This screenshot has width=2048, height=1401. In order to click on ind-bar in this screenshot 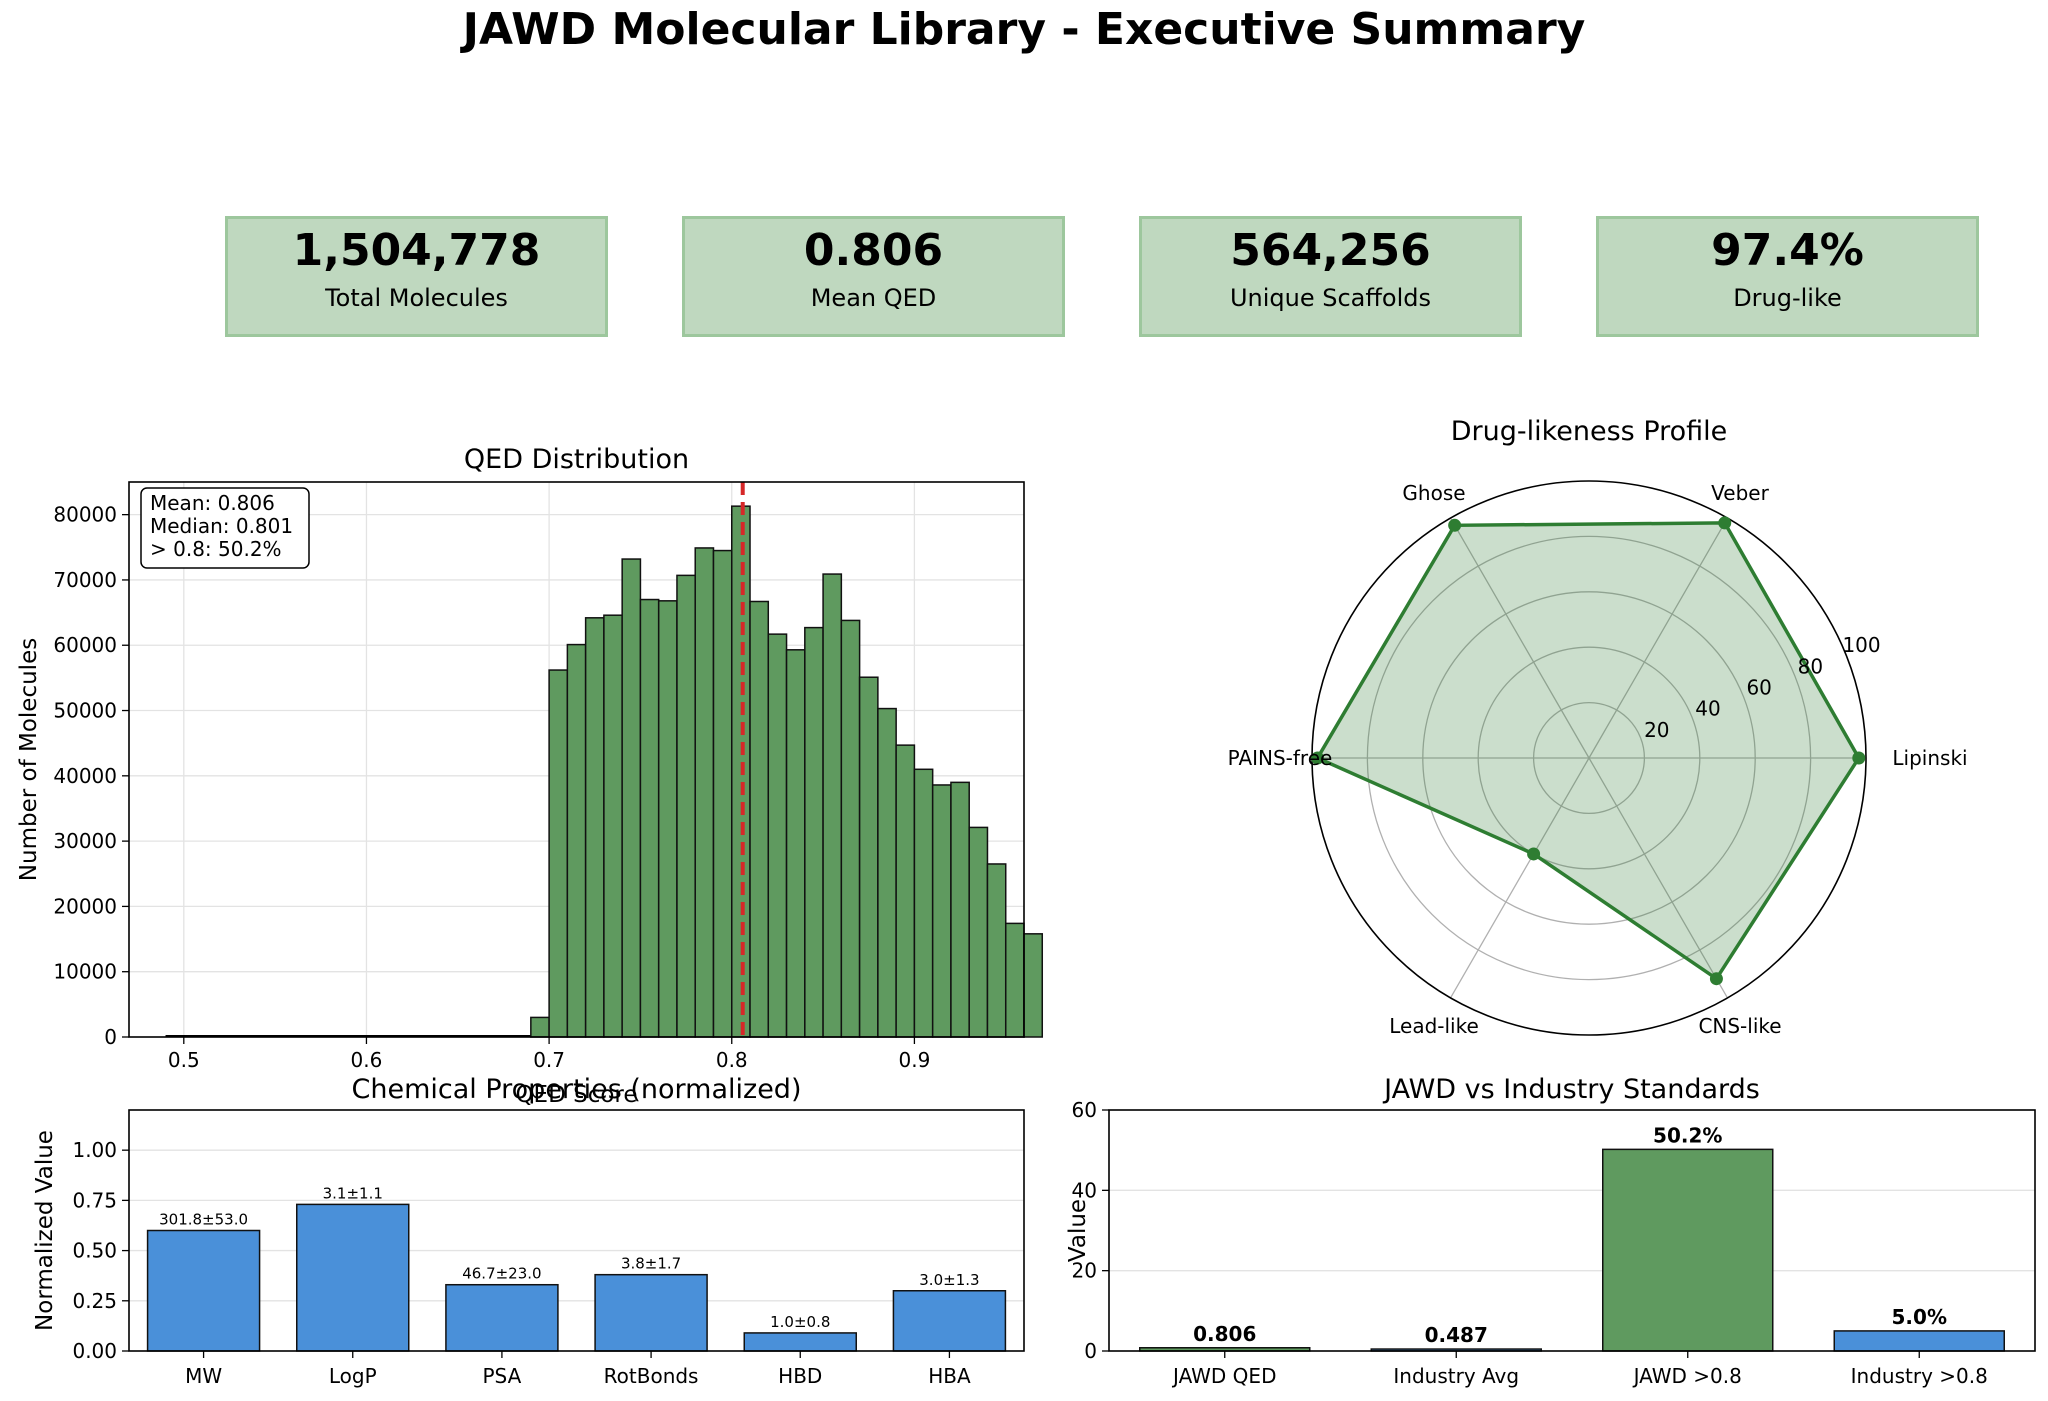, I will do `click(1688, 1250)`.